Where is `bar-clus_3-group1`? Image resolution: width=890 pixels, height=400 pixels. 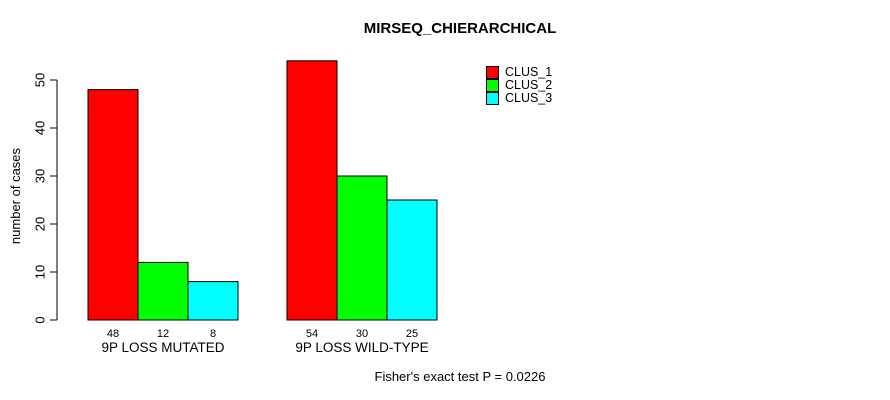
bar-clus_3-group1 is located at coordinates (213, 301).